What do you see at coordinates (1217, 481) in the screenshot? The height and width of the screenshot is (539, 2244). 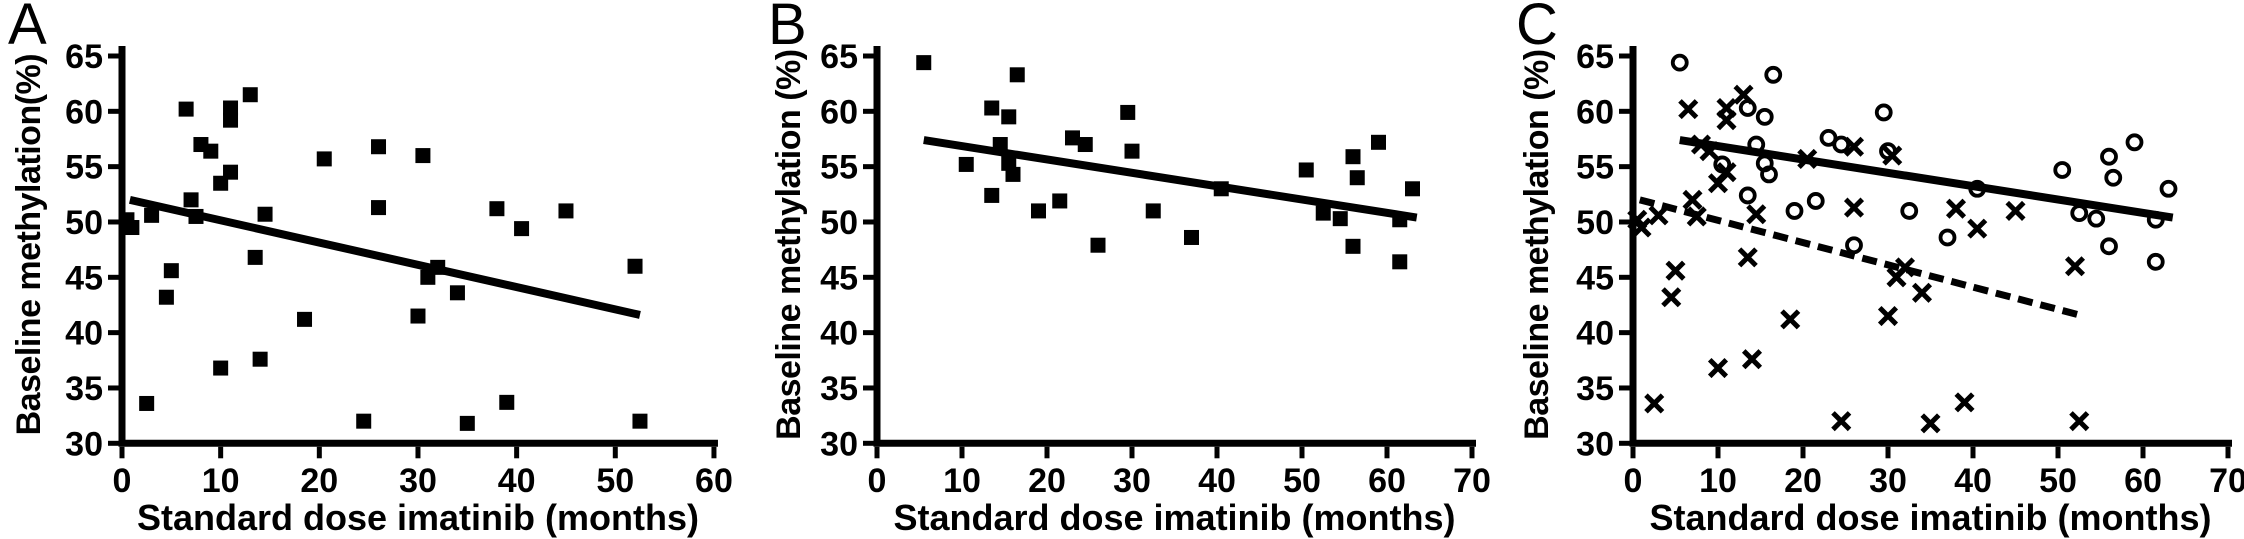 I see `x-tick-label: 40` at bounding box center [1217, 481].